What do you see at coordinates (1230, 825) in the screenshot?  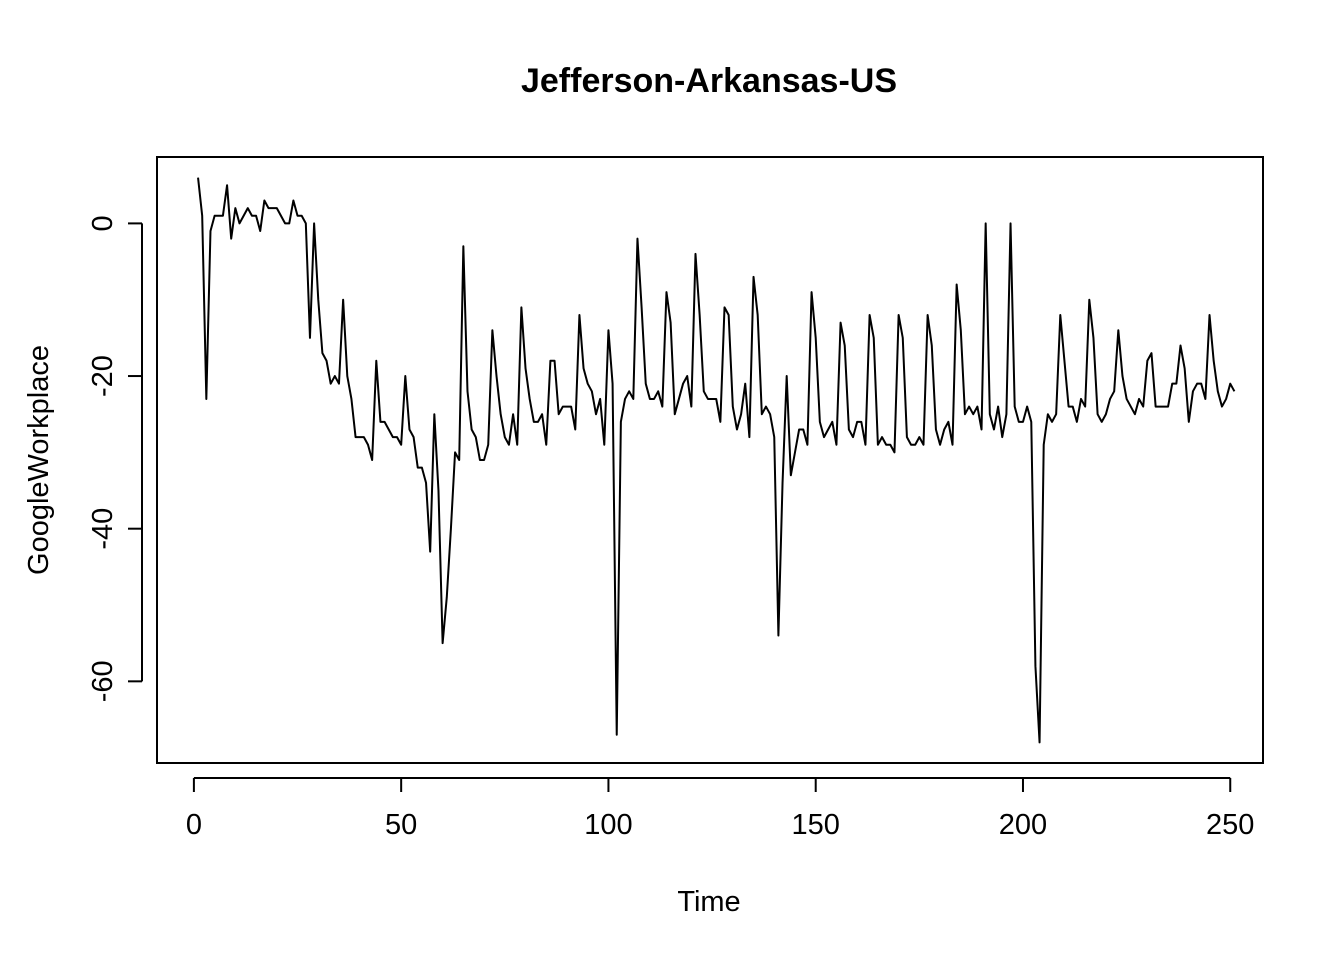 I see `x-tick-label: 250` at bounding box center [1230, 825].